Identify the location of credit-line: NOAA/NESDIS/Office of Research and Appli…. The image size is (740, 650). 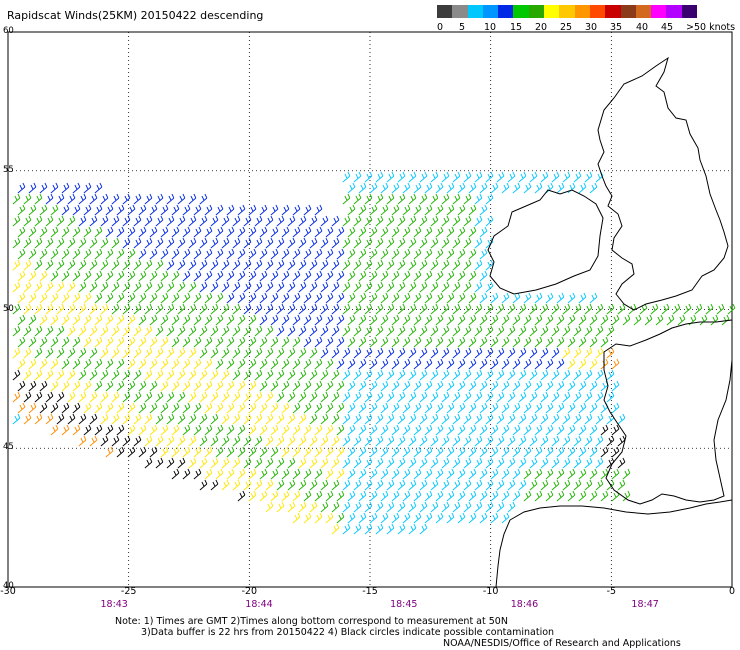
(562, 643).